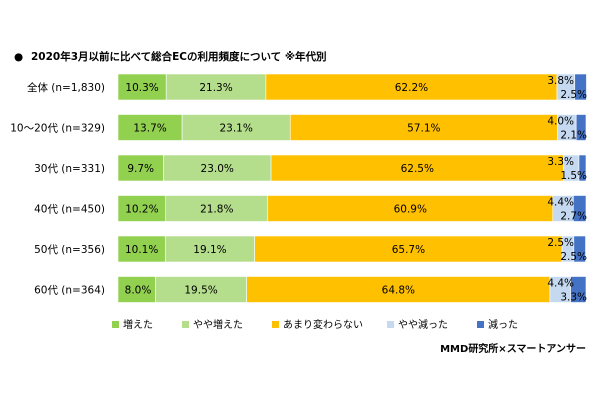 The height and width of the screenshot is (400, 600). Describe the element at coordinates (560, 81) in the screenshot. I see `data-label: 3.8%` at that location.